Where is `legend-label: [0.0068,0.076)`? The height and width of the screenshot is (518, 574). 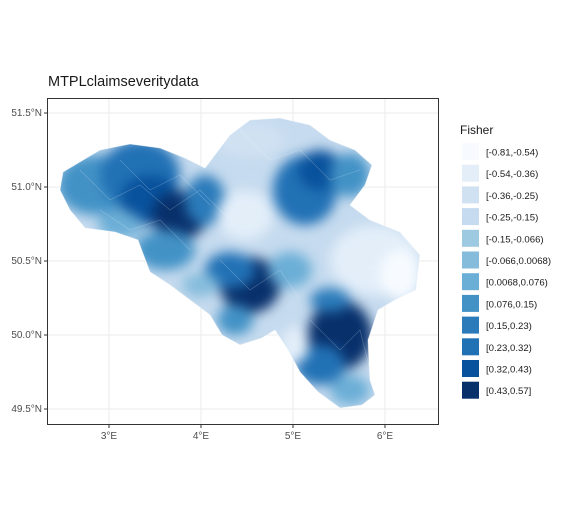 legend-label: [0.0068,0.076) is located at coordinates (517, 283).